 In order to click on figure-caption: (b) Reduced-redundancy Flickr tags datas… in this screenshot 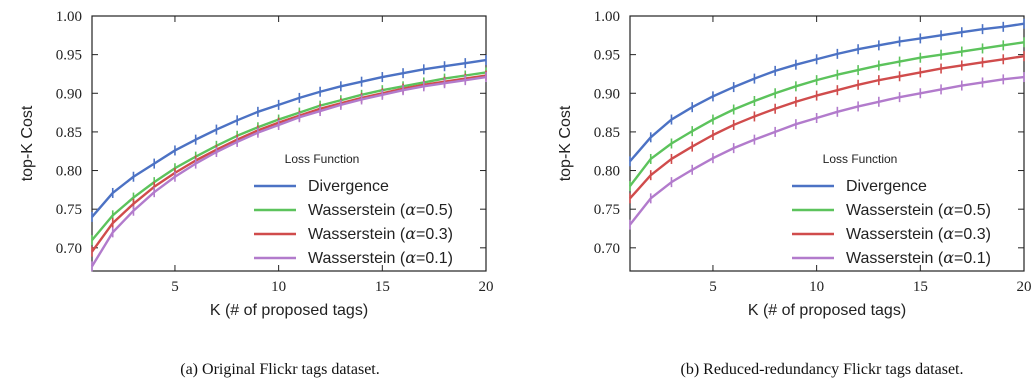, I will do `click(821, 369)`.